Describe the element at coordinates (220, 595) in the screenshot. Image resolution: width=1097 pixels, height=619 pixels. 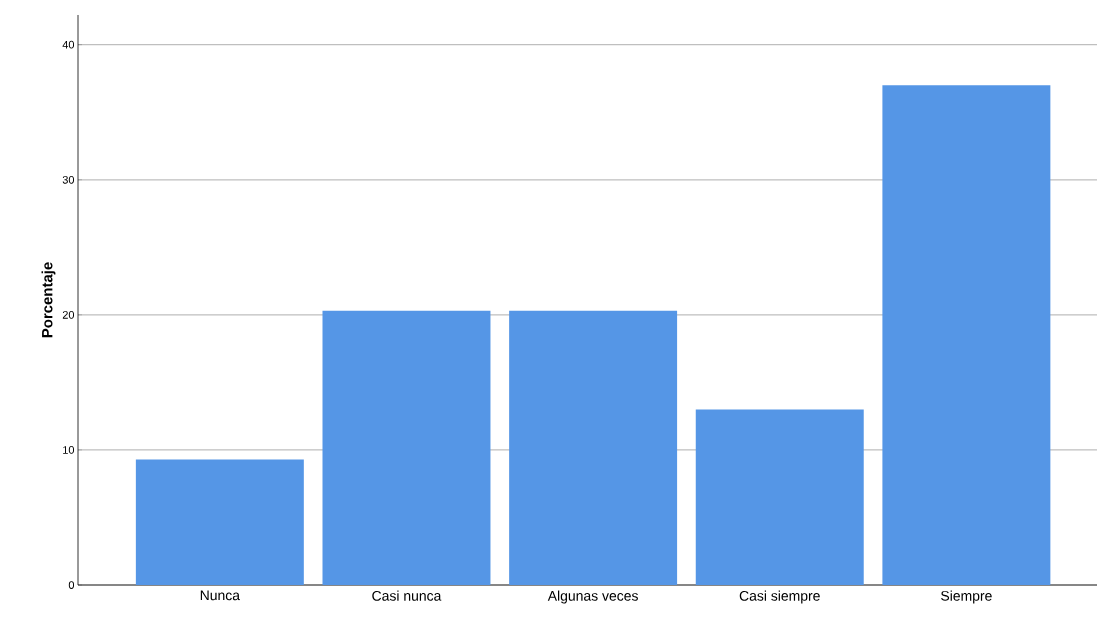
I see `x-tick-label: Nunca` at that location.